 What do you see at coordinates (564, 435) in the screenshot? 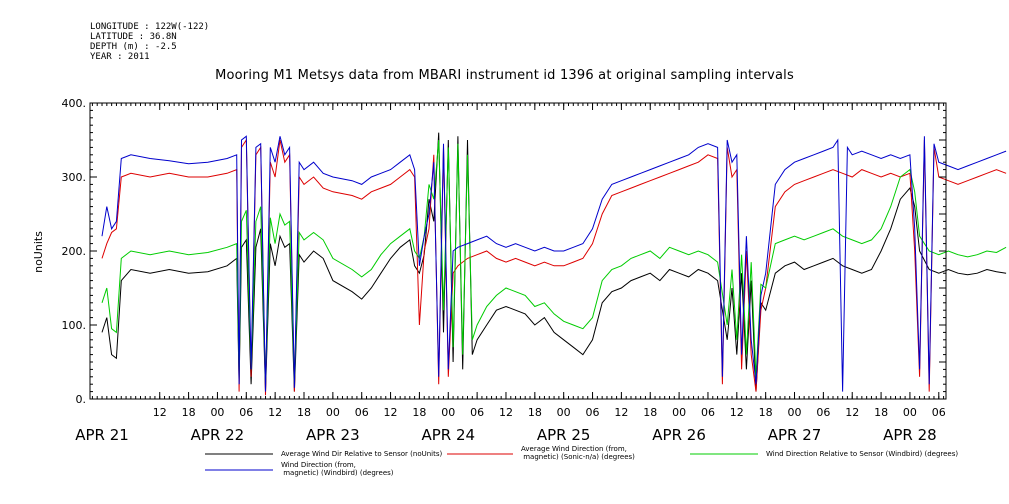
I see `x-date-label: APR 25` at bounding box center [564, 435].